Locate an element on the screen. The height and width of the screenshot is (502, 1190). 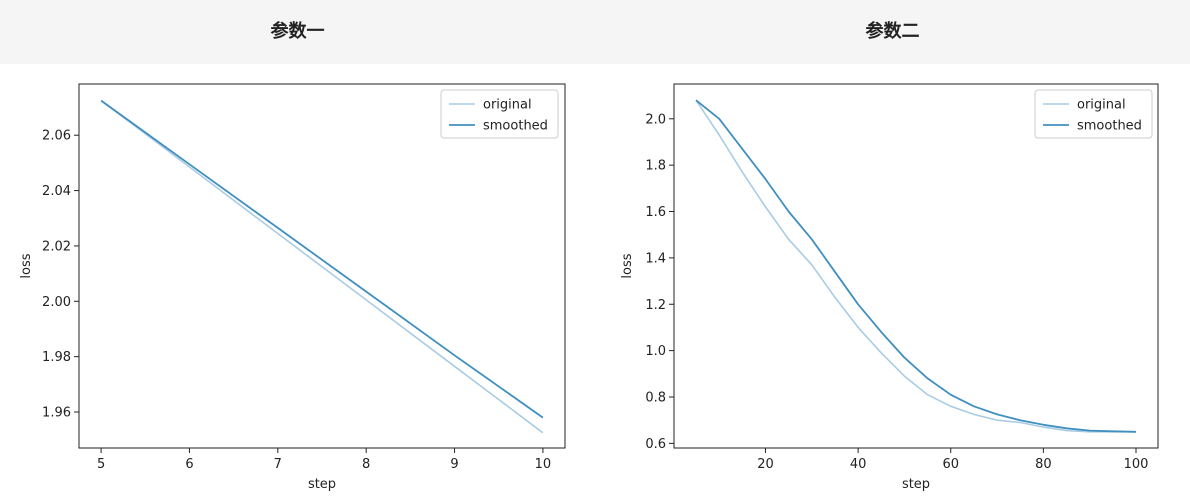
column-title-2: 参数二 is located at coordinates (892, 31).